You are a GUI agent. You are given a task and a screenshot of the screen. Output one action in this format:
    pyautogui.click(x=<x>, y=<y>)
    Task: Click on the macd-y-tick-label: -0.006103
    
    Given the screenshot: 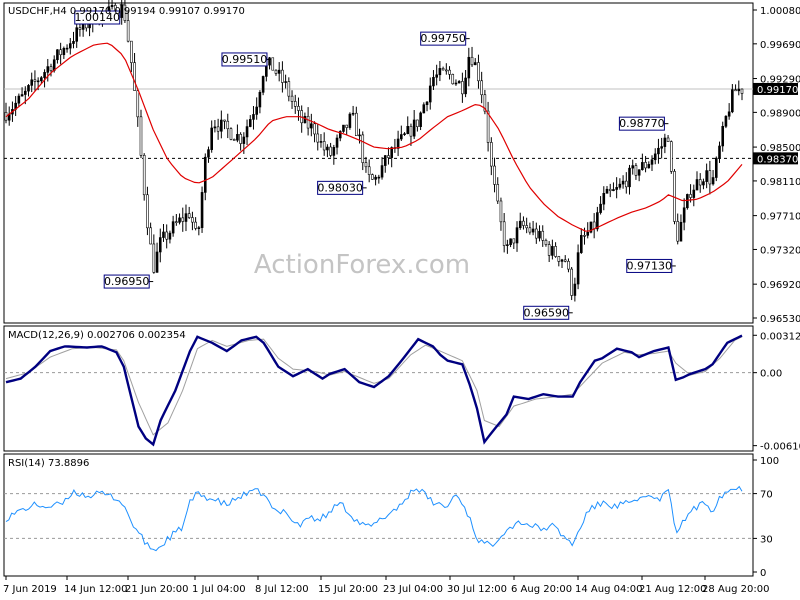 What is the action you would take?
    pyautogui.click(x=780, y=447)
    